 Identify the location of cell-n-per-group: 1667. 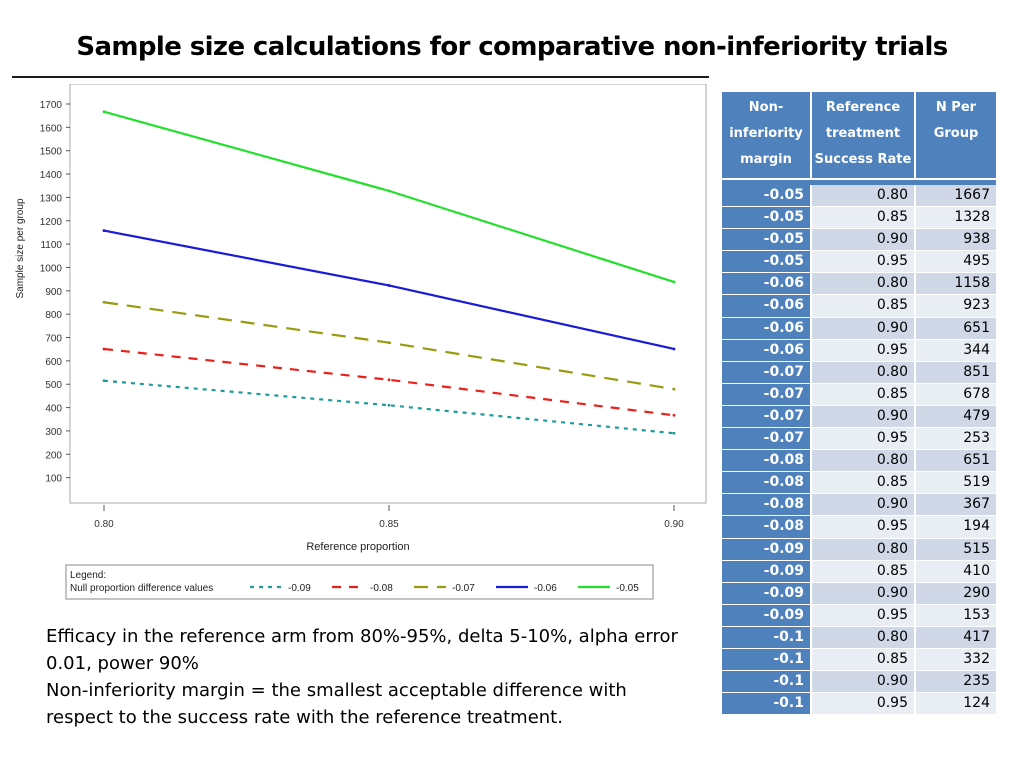
(956, 196).